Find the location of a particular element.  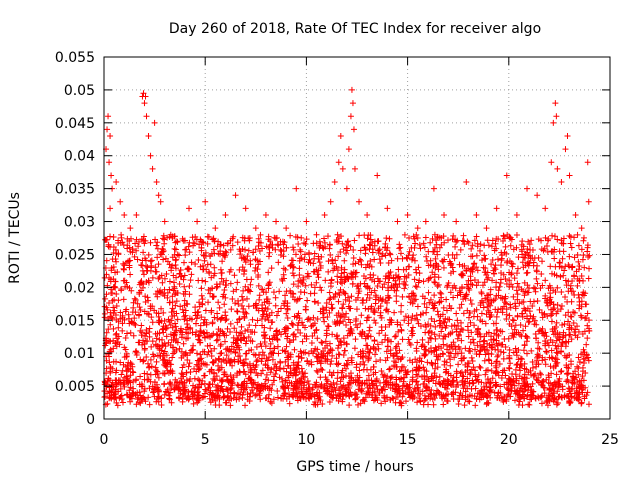

y-tick-label: 0.02 is located at coordinates (79, 288).